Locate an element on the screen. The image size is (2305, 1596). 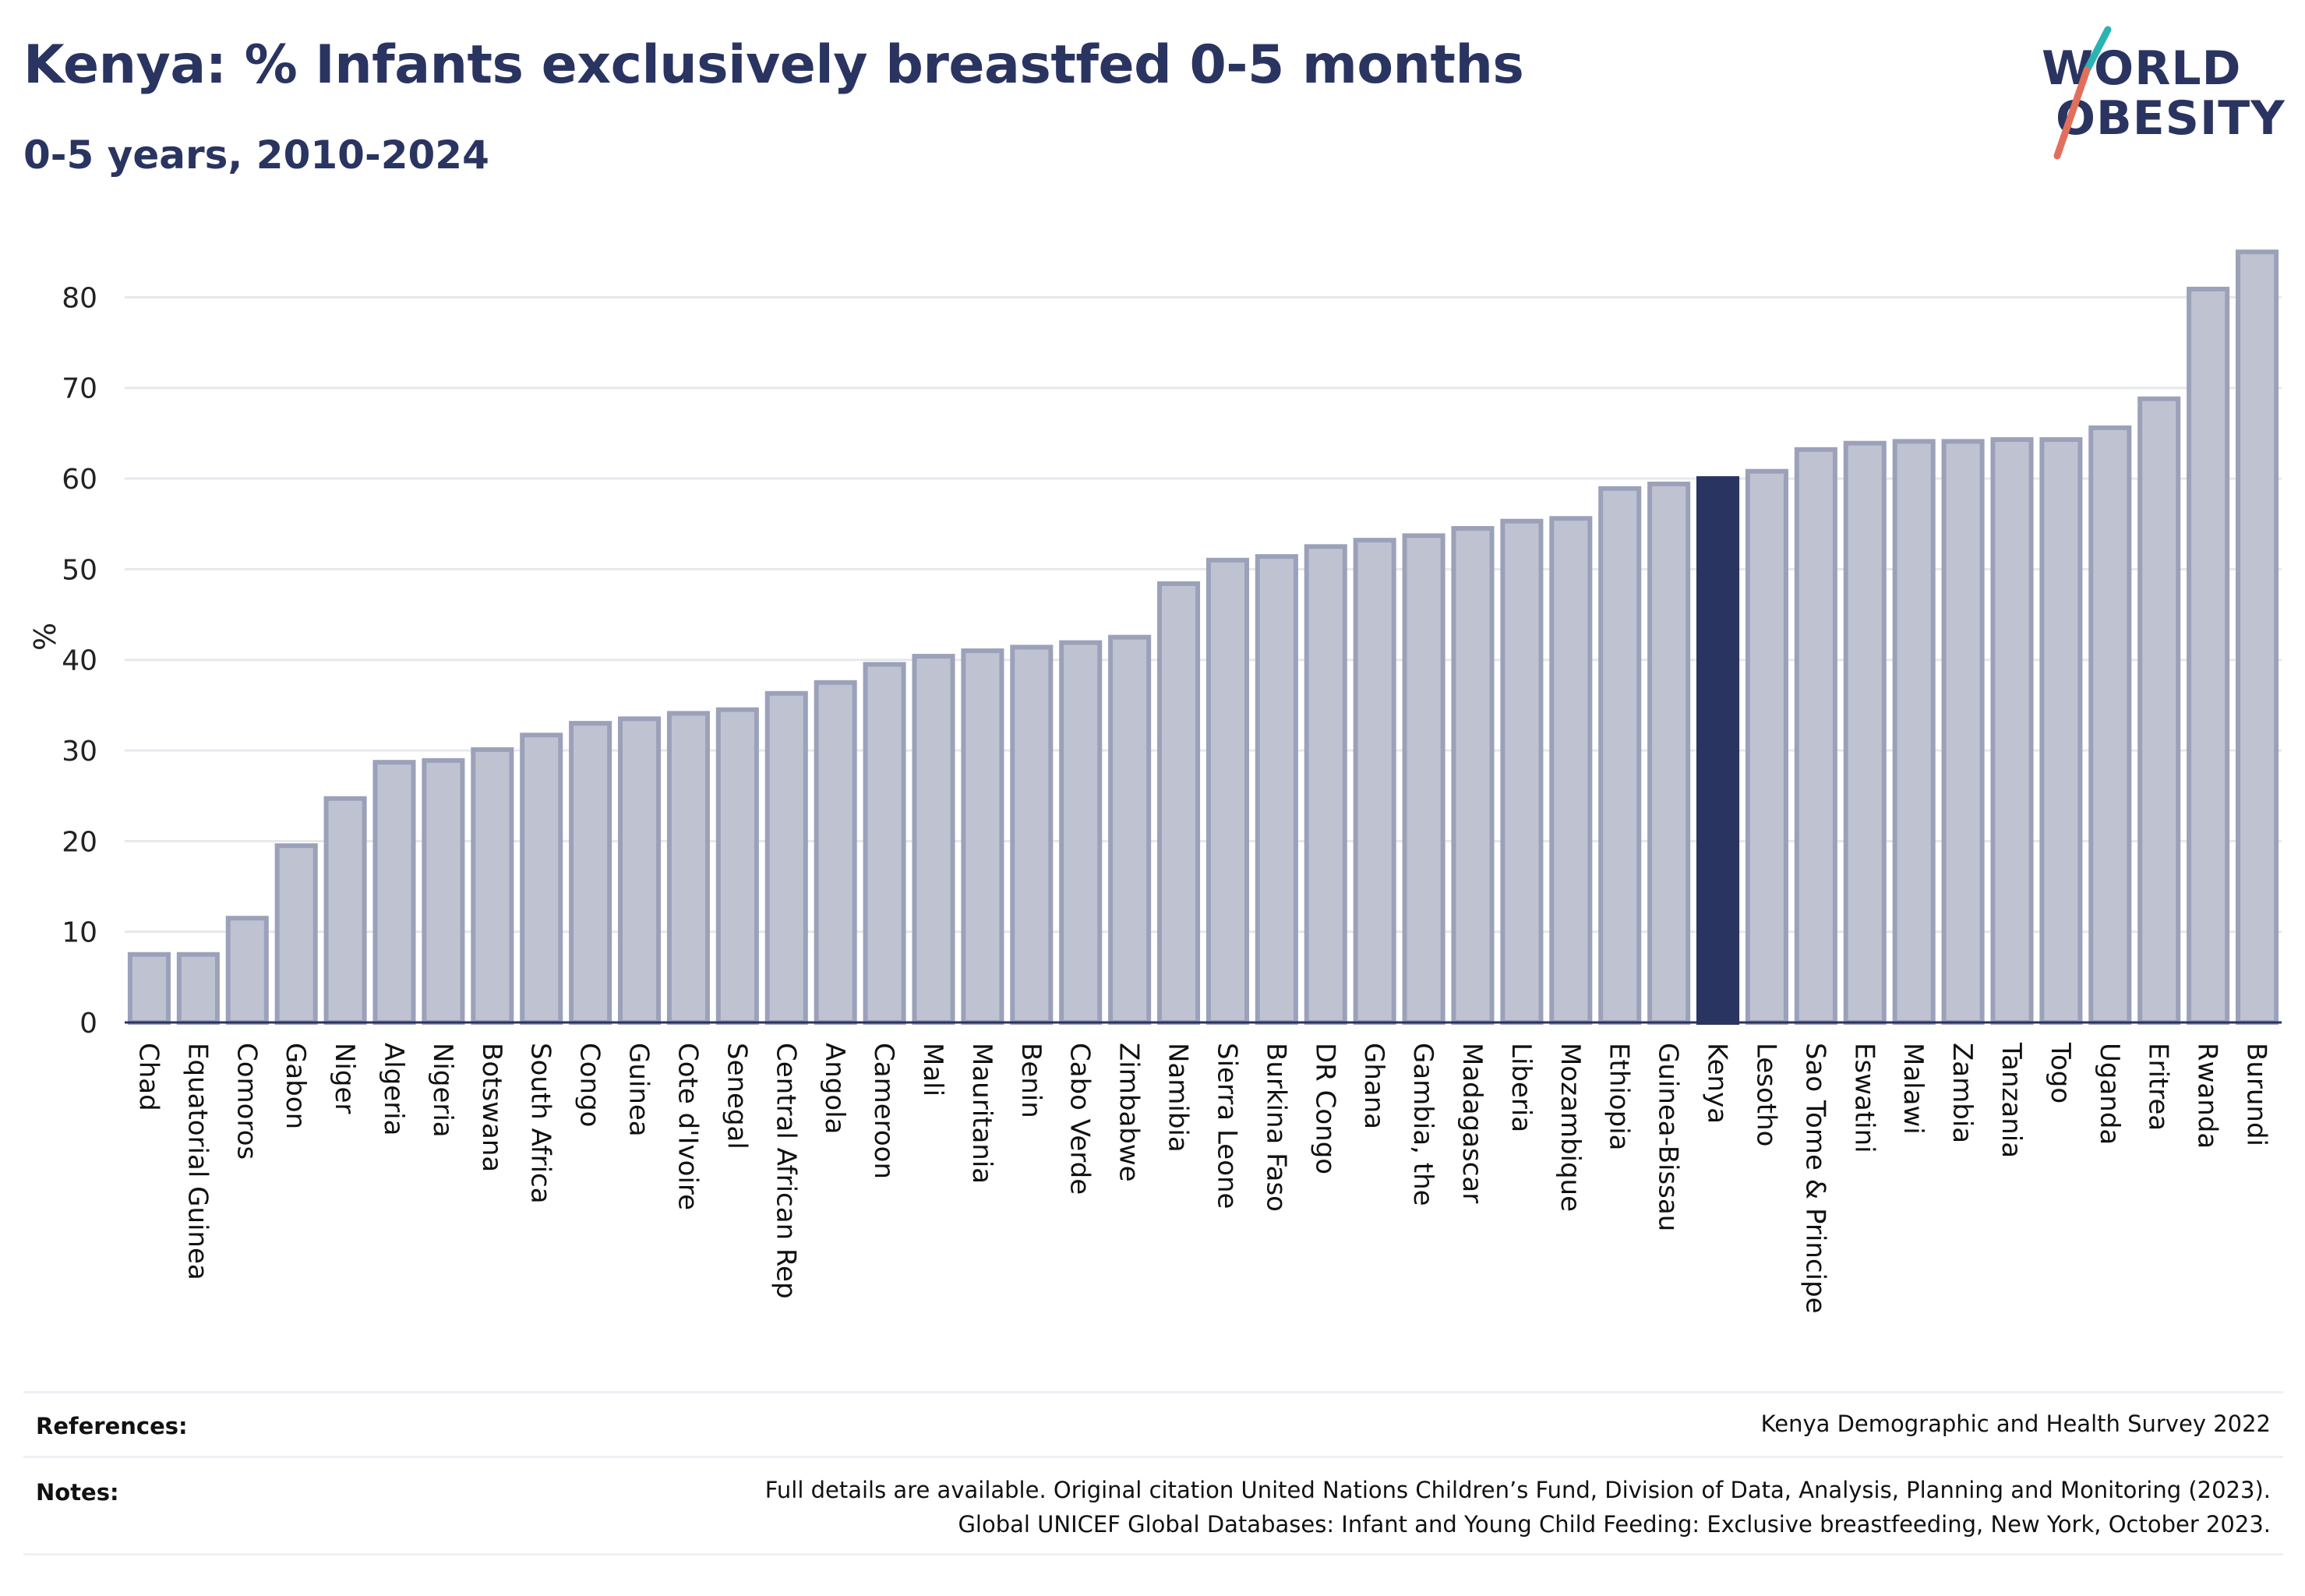
x-tick-label: Eswatini is located at coordinates (1864, 1098).